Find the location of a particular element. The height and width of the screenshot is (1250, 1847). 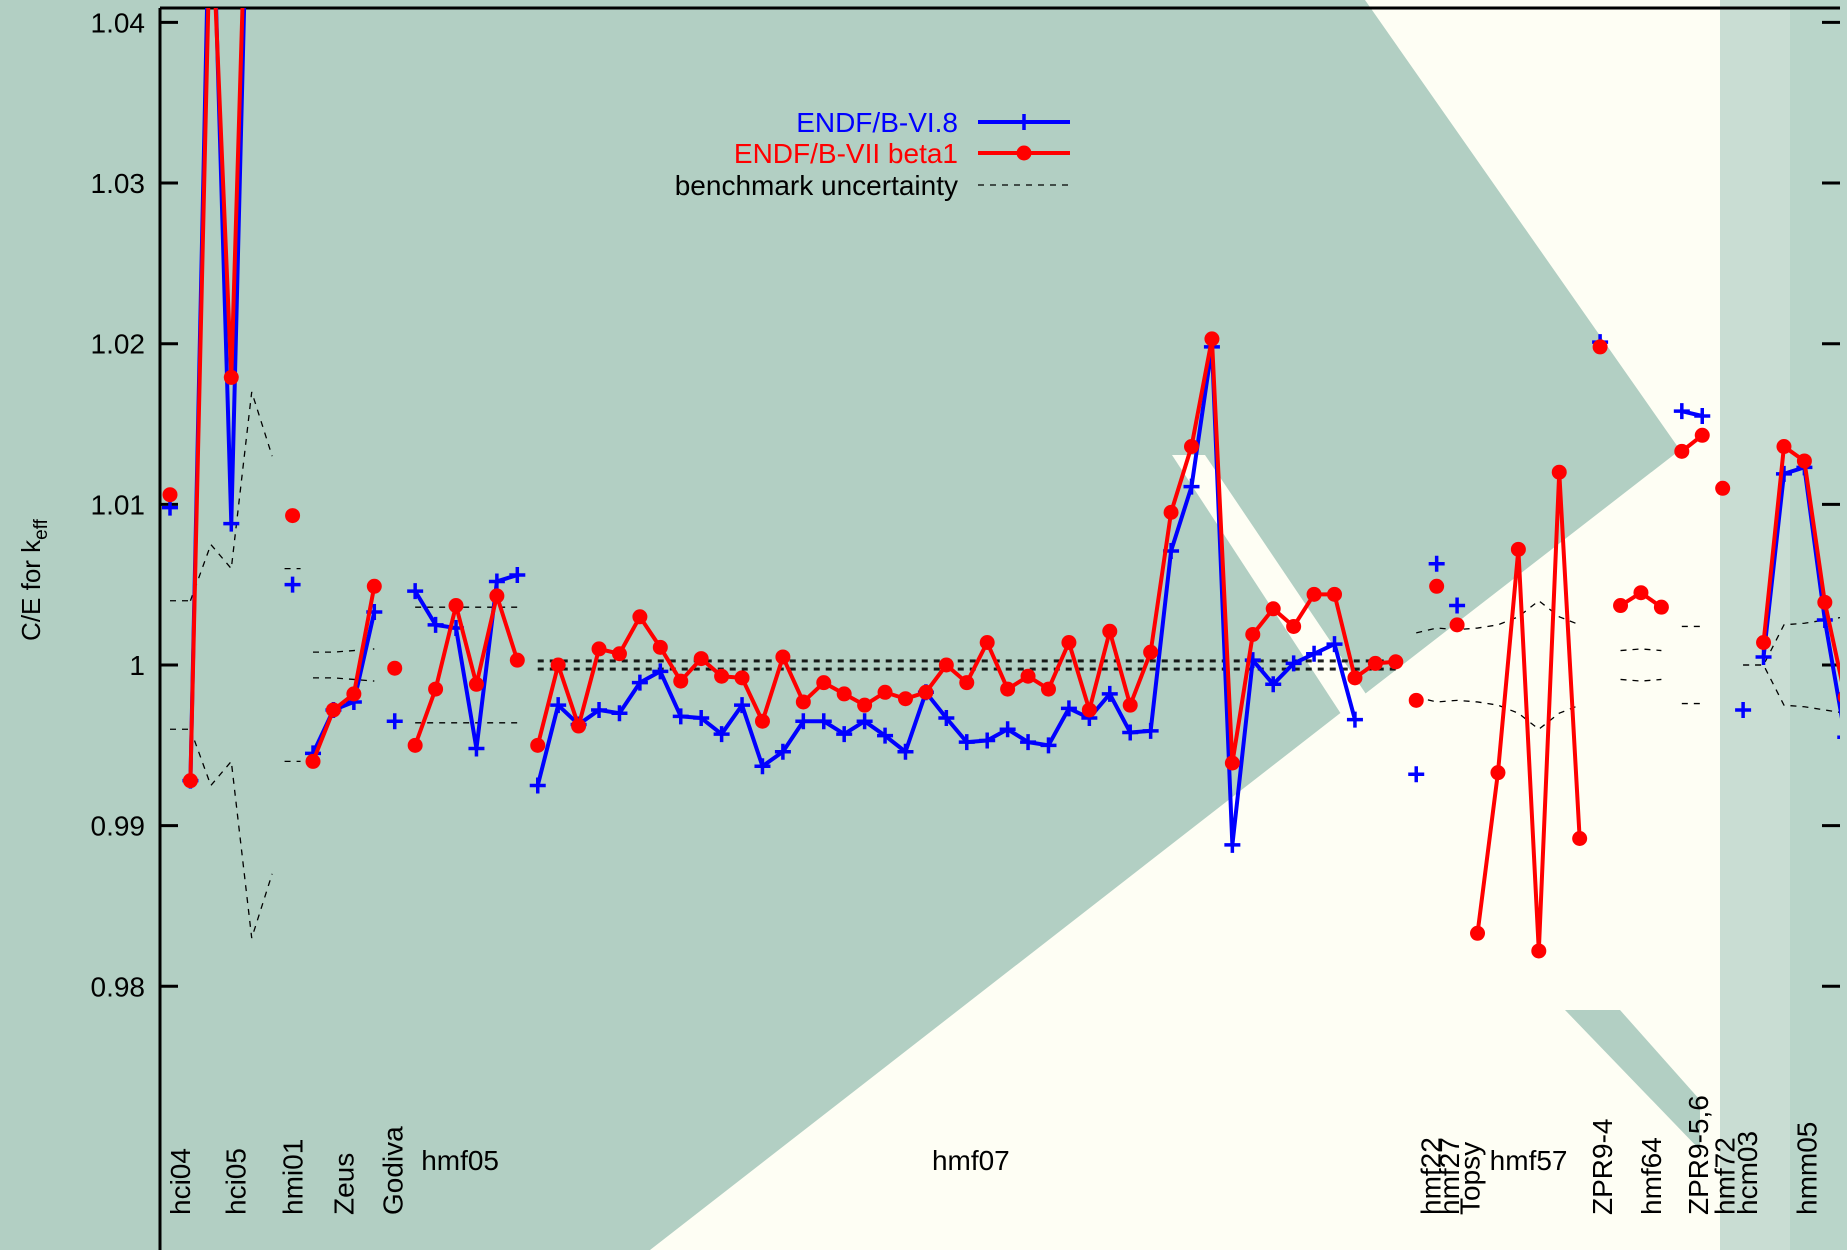

svg-text: C/E for keff is located at coordinates (34, 579).